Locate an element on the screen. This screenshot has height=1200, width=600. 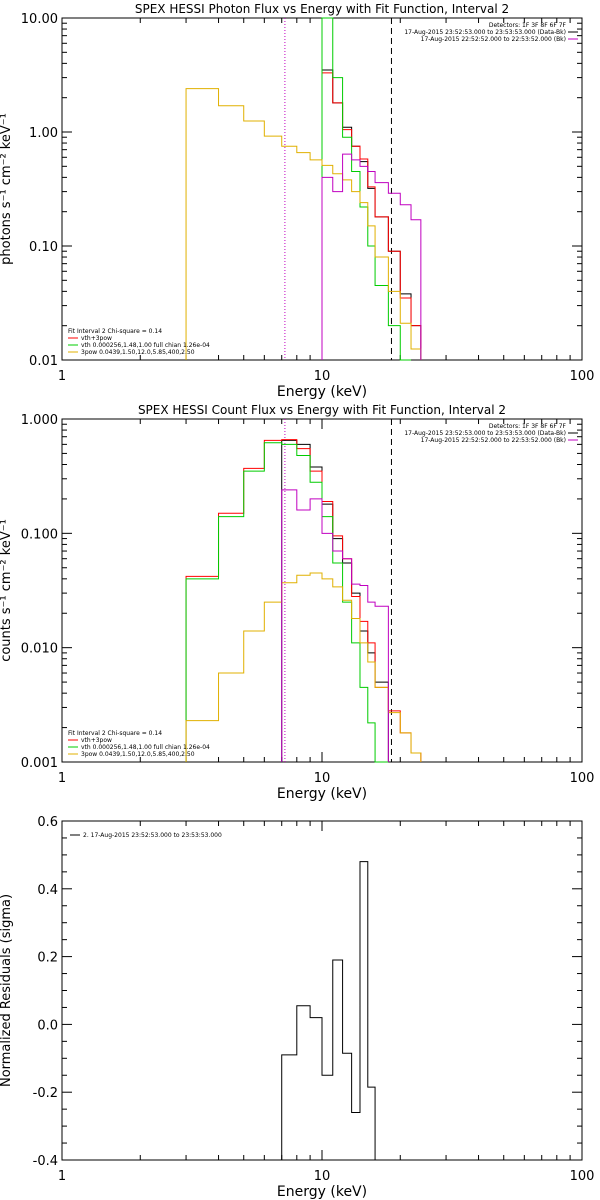
series-line-residuals is located at coordinates (335, 1011).